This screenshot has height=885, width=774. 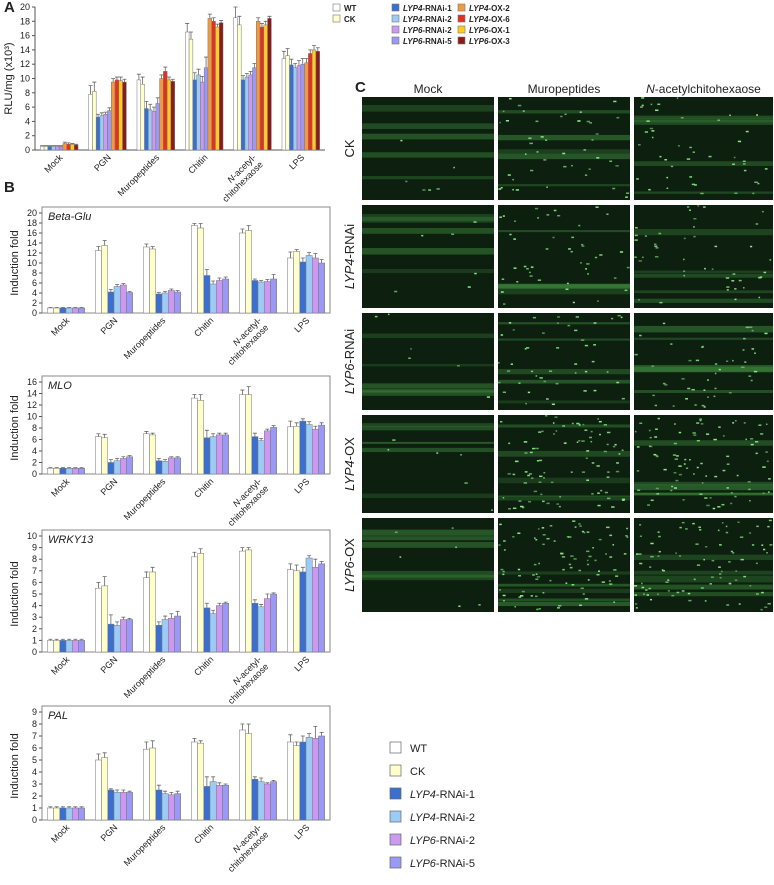 I want to click on y-tick-label: 2, so click(x=34, y=796).